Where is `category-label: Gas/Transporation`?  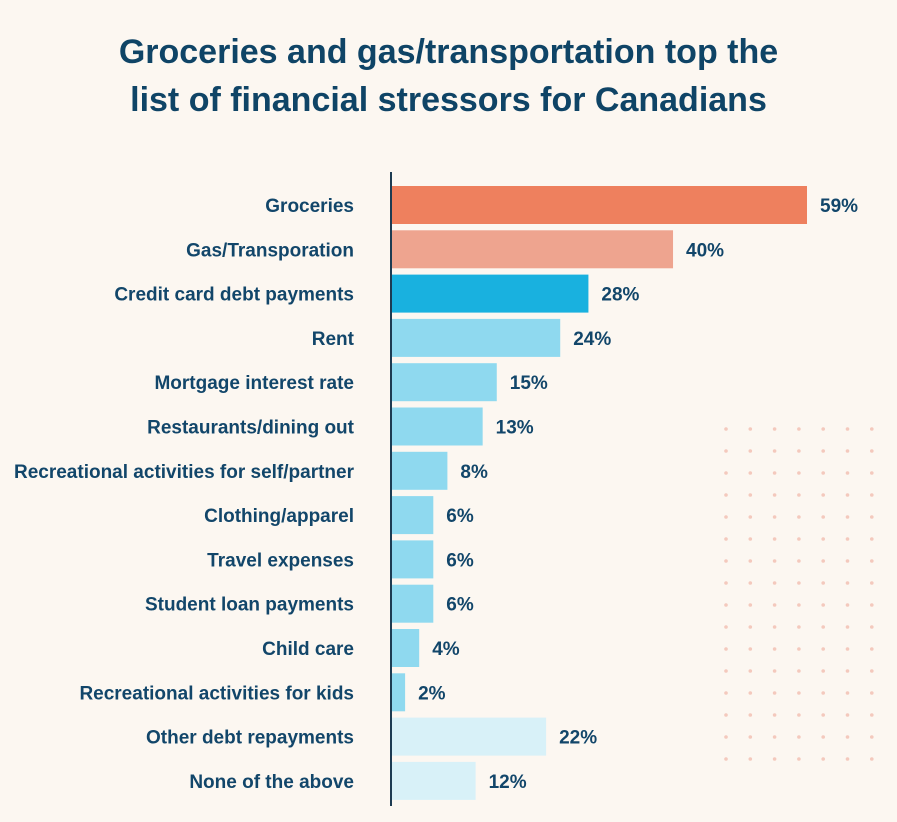 category-label: Gas/Transporation is located at coordinates (270, 250).